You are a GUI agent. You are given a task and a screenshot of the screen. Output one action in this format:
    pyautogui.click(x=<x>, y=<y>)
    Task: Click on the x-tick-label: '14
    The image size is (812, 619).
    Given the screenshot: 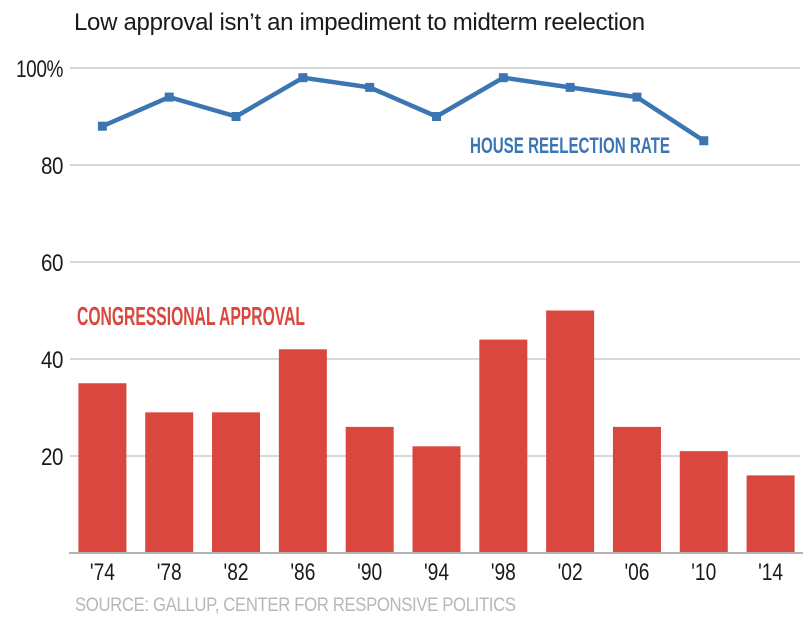 What is the action you would take?
    pyautogui.click(x=770, y=572)
    